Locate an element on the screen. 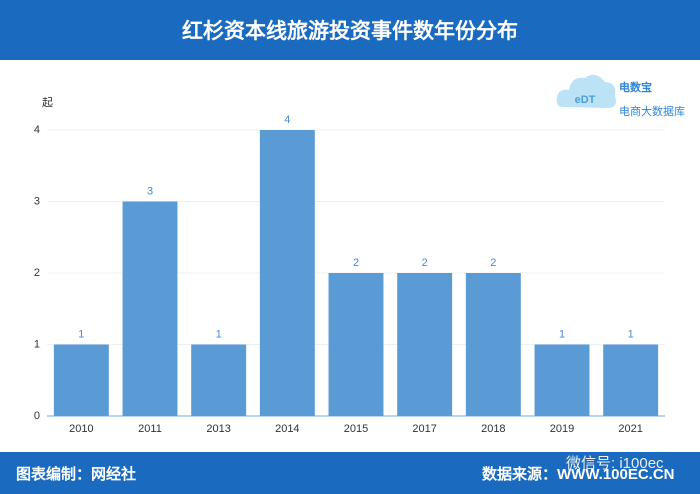  y-tick-label: 4 is located at coordinates (37, 130).